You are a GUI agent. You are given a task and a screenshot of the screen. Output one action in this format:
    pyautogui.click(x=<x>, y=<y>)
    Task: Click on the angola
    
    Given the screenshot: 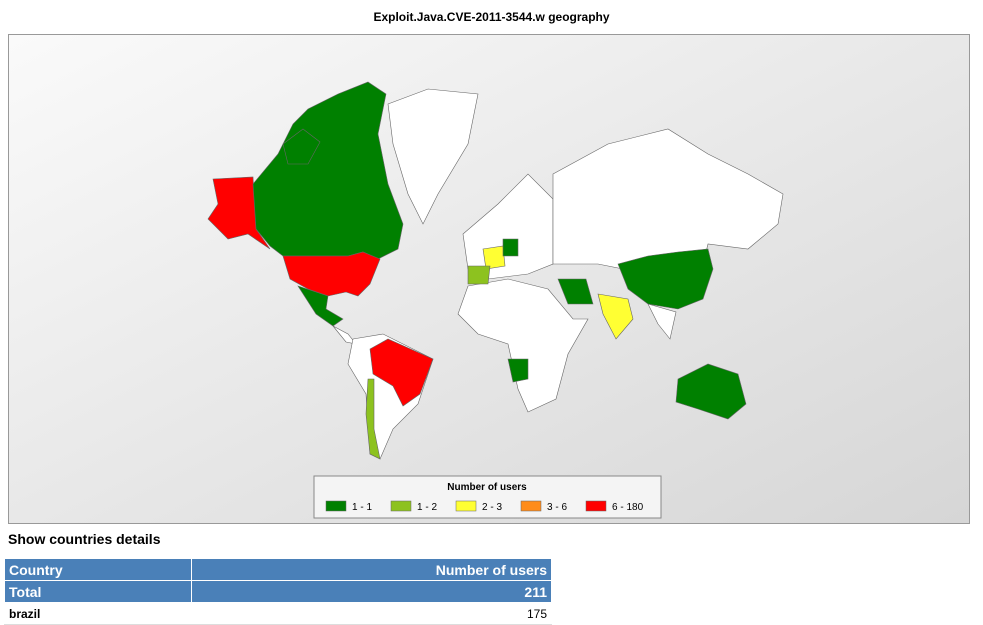 What is the action you would take?
    pyautogui.click(x=518, y=370)
    